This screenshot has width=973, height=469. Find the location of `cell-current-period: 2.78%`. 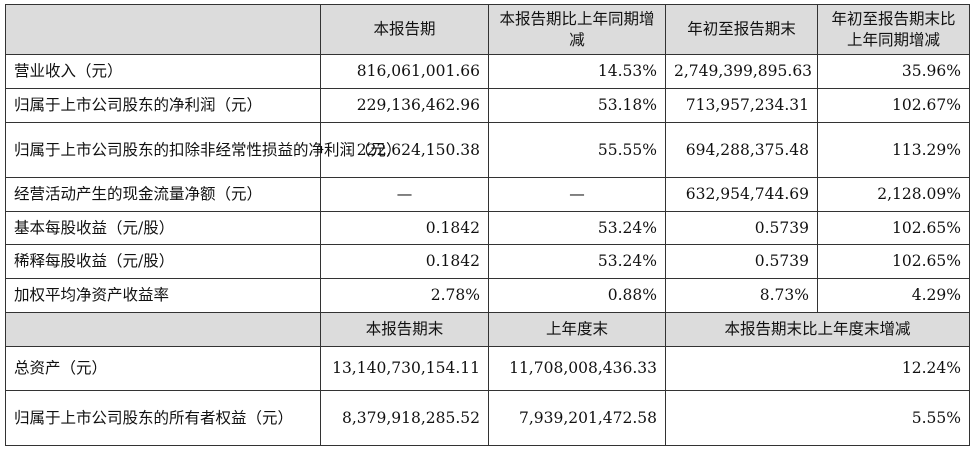

cell-current-period: 2.78% is located at coordinates (404, 295).